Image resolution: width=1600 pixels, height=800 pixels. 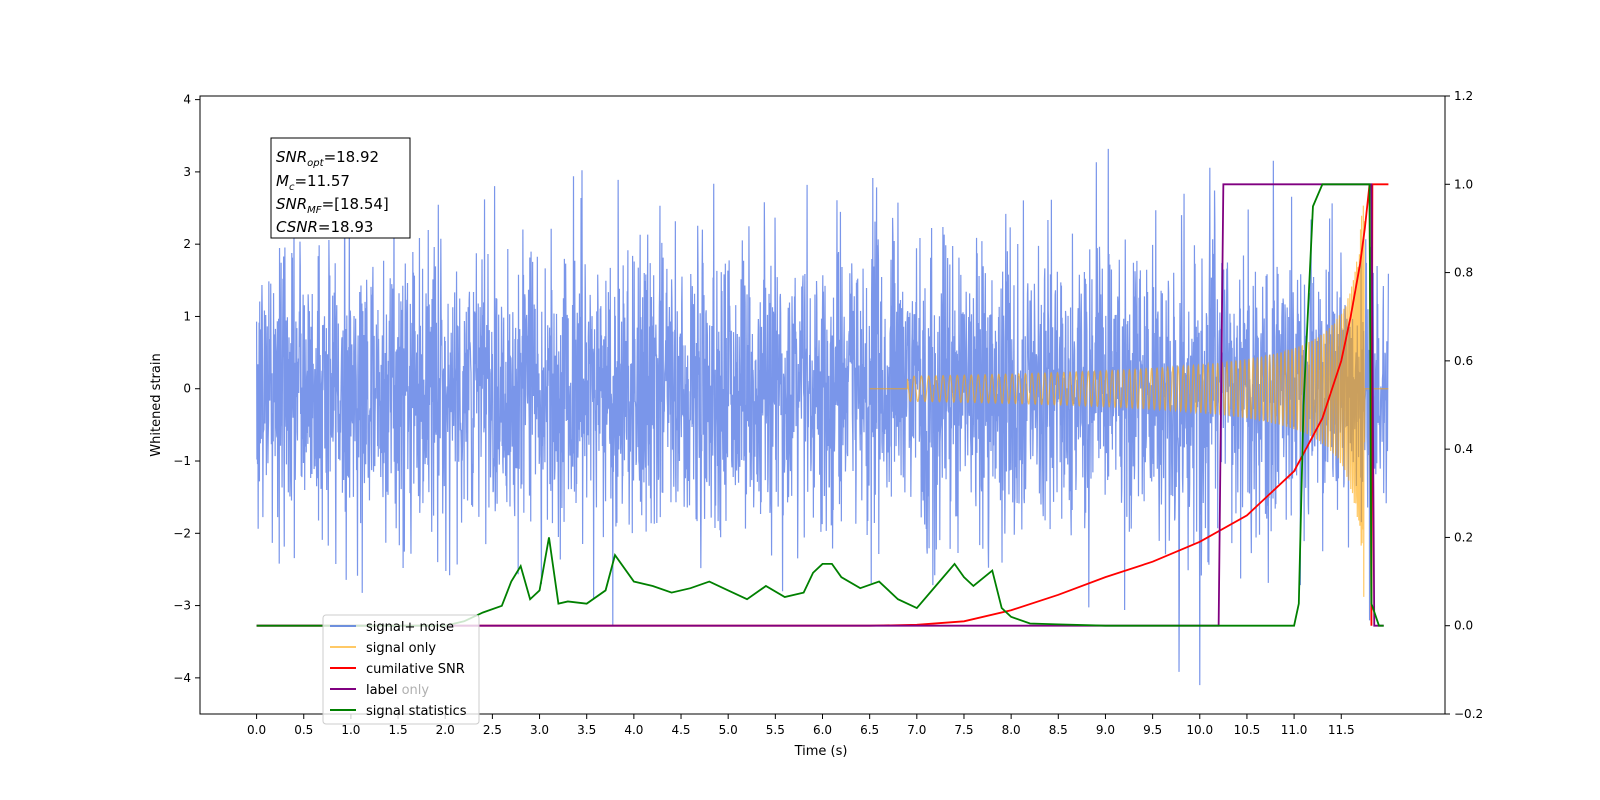 I want to click on y-tick-label-left: −3, so click(x=182, y=606).